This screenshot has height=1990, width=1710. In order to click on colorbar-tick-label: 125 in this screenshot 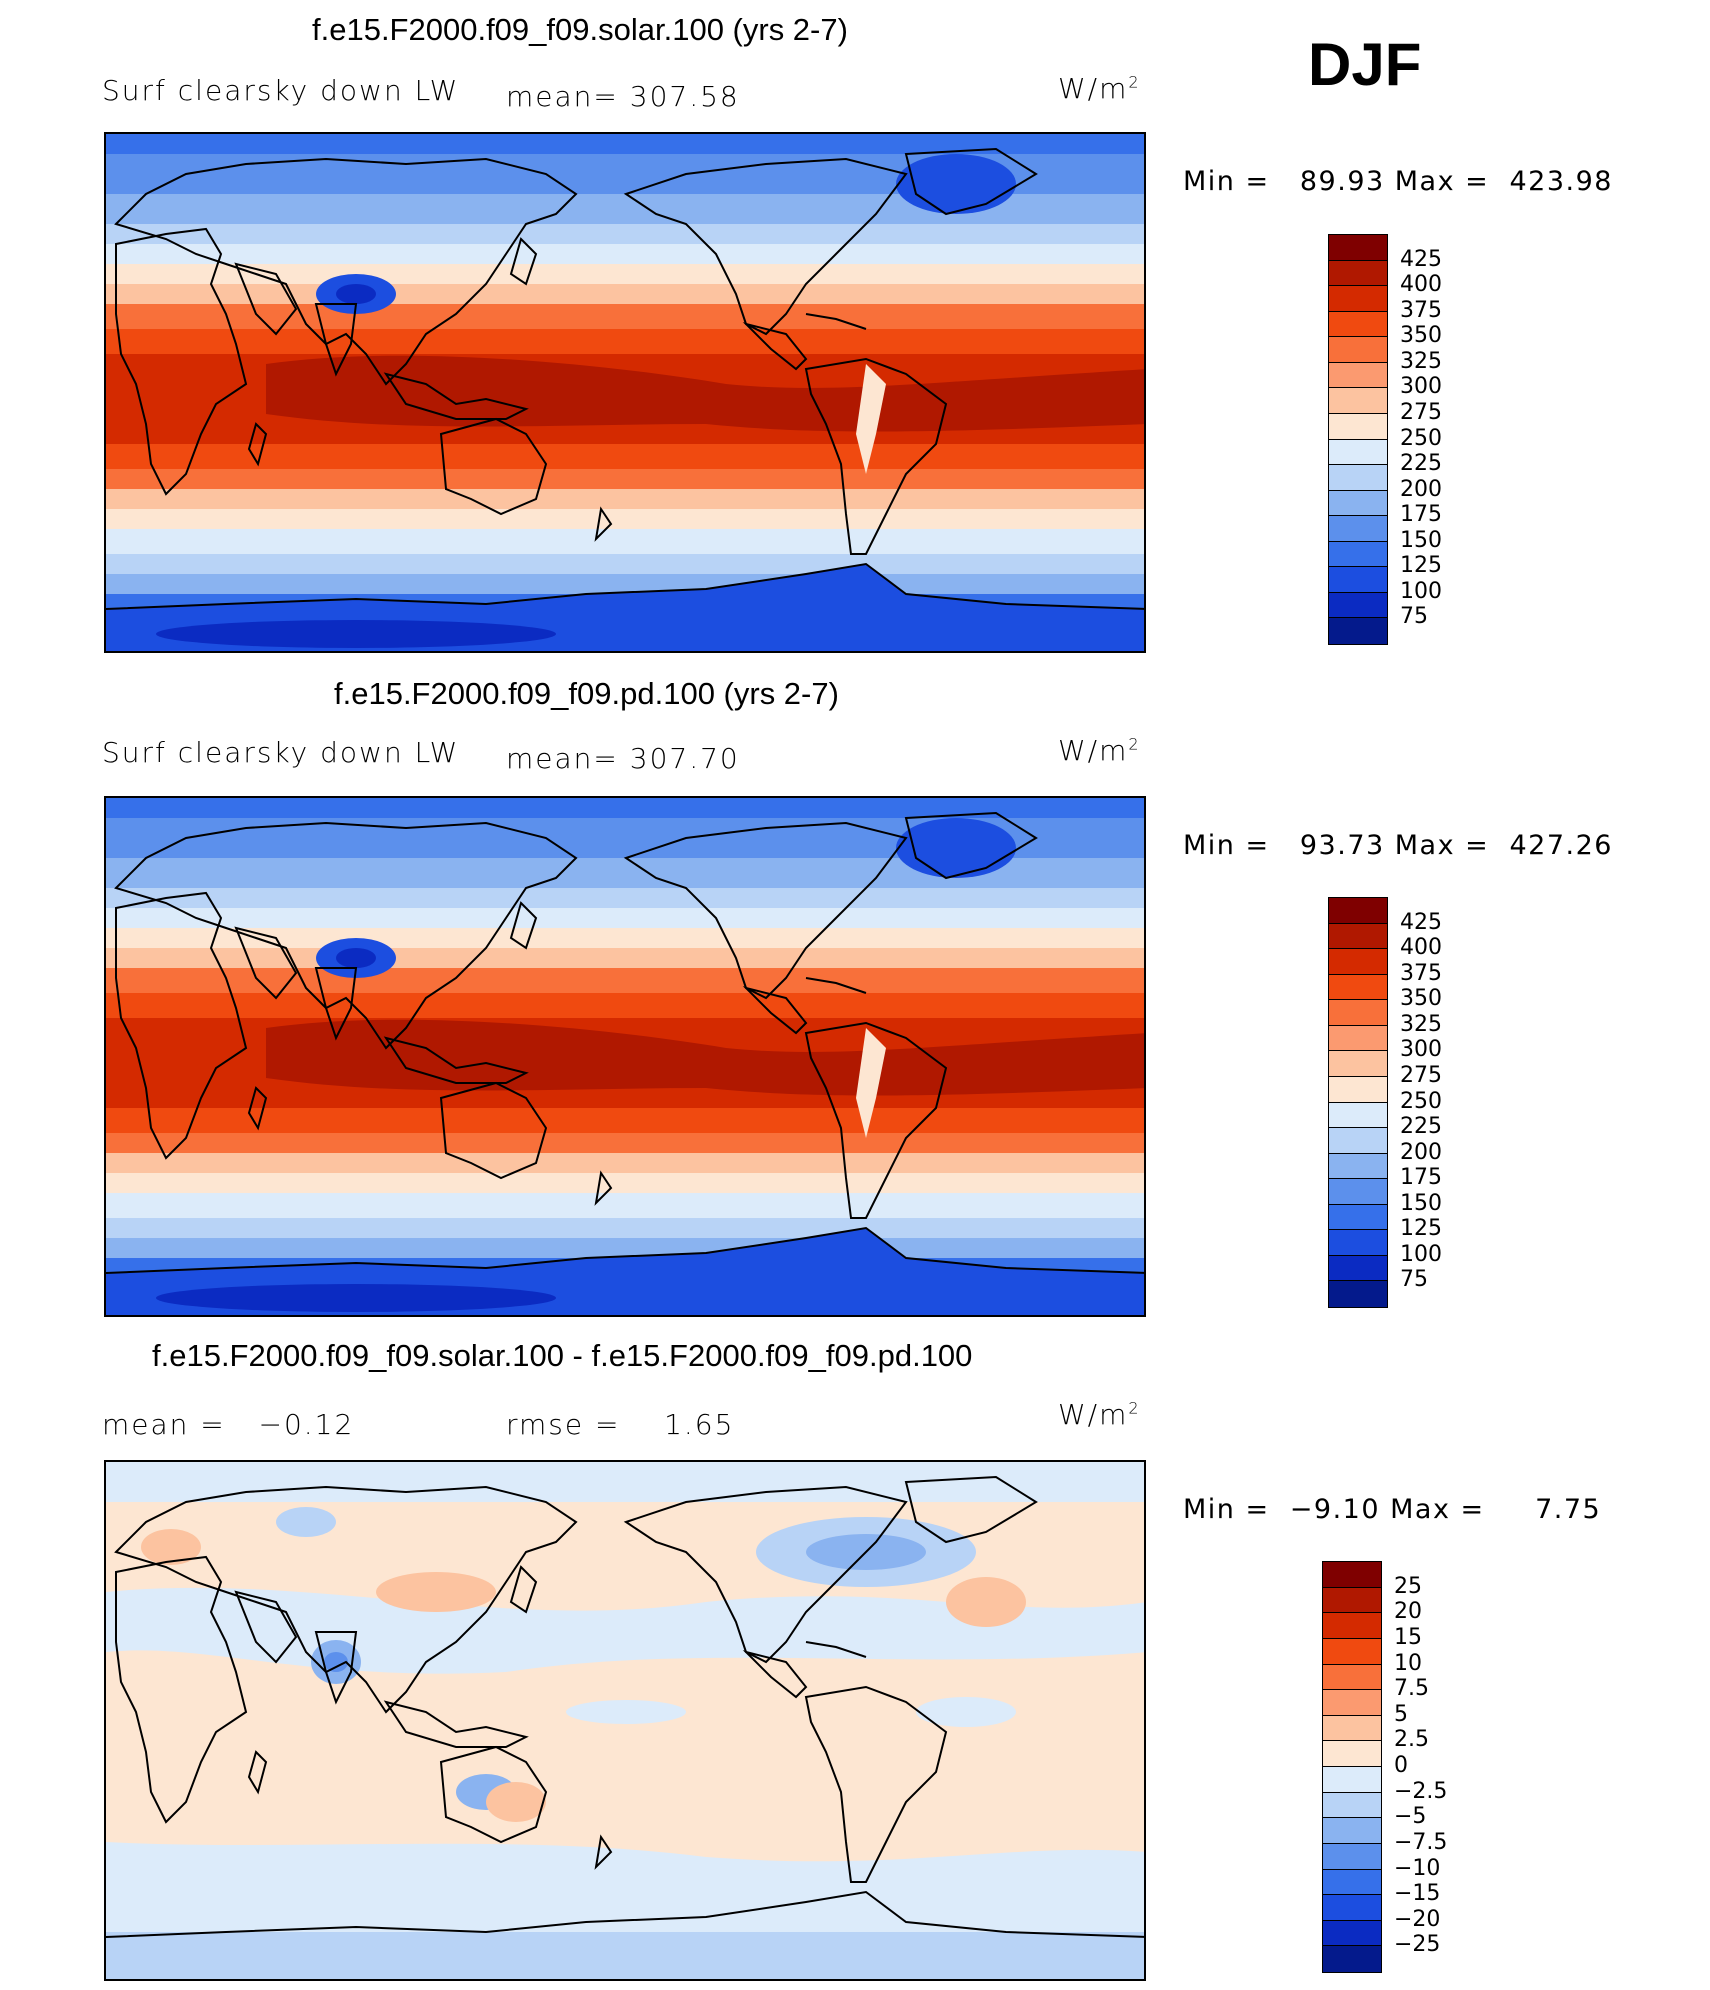, I will do `click(1421, 1229)`.